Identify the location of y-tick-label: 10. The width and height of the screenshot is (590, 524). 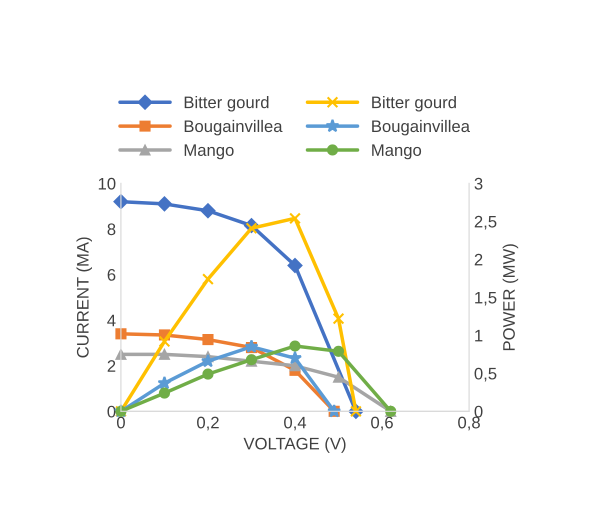
(107, 184).